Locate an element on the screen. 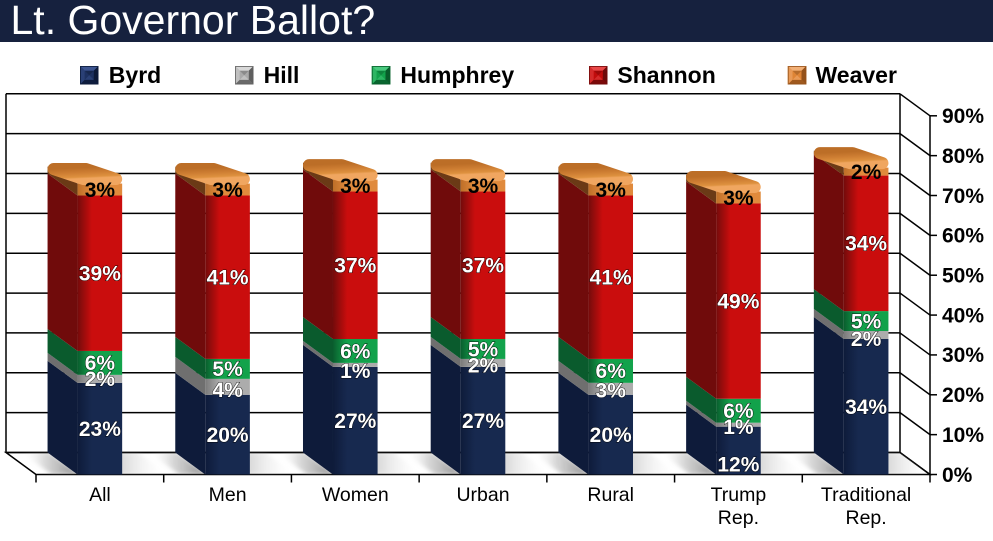 The height and width of the screenshot is (541, 993). svg-text: Hill is located at coordinates (282, 75).